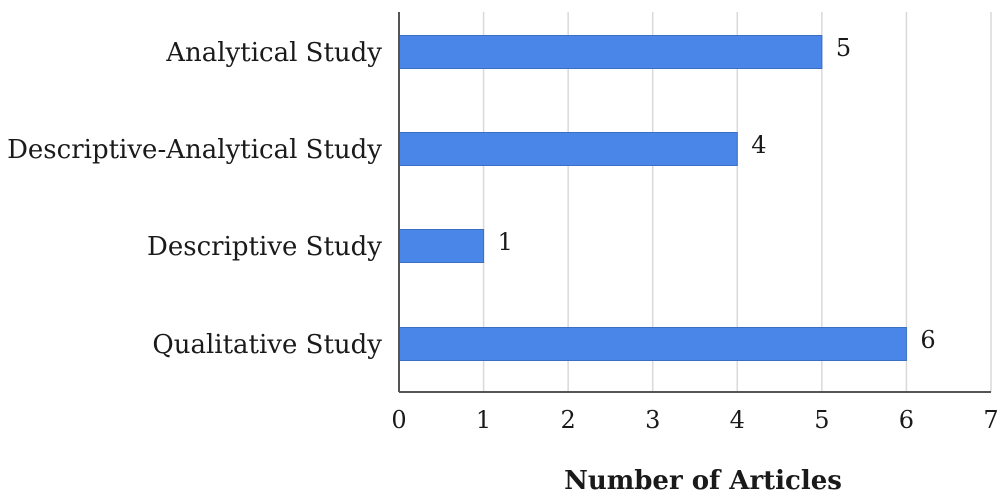 This screenshot has height=498, width=1000. Describe the element at coordinates (267, 345) in the screenshot. I see `category-label-4: Qualitative Study` at that location.